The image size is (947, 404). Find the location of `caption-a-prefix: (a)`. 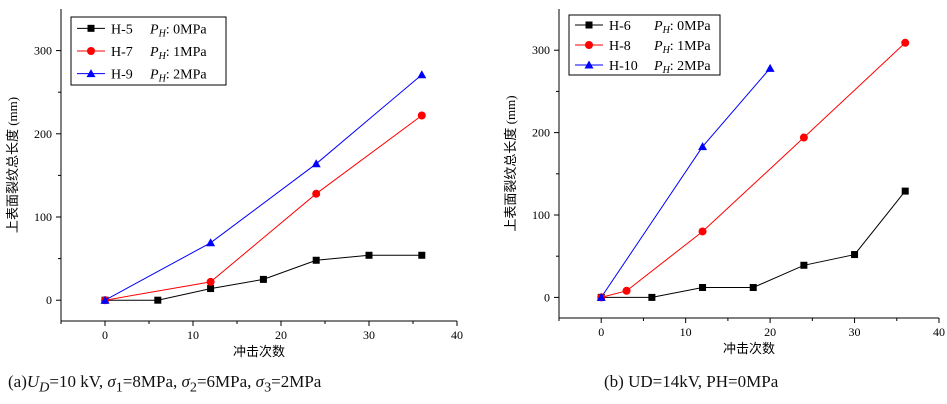

caption-a-prefix: (a) is located at coordinates (17, 381).